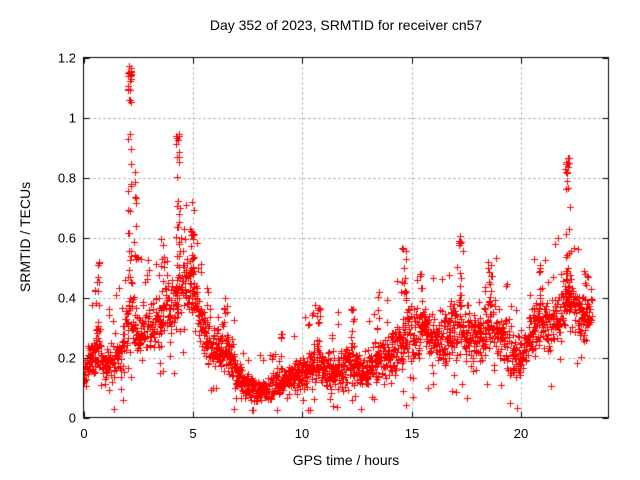  I want to click on y-tick-label: 0.6, so click(66, 238).